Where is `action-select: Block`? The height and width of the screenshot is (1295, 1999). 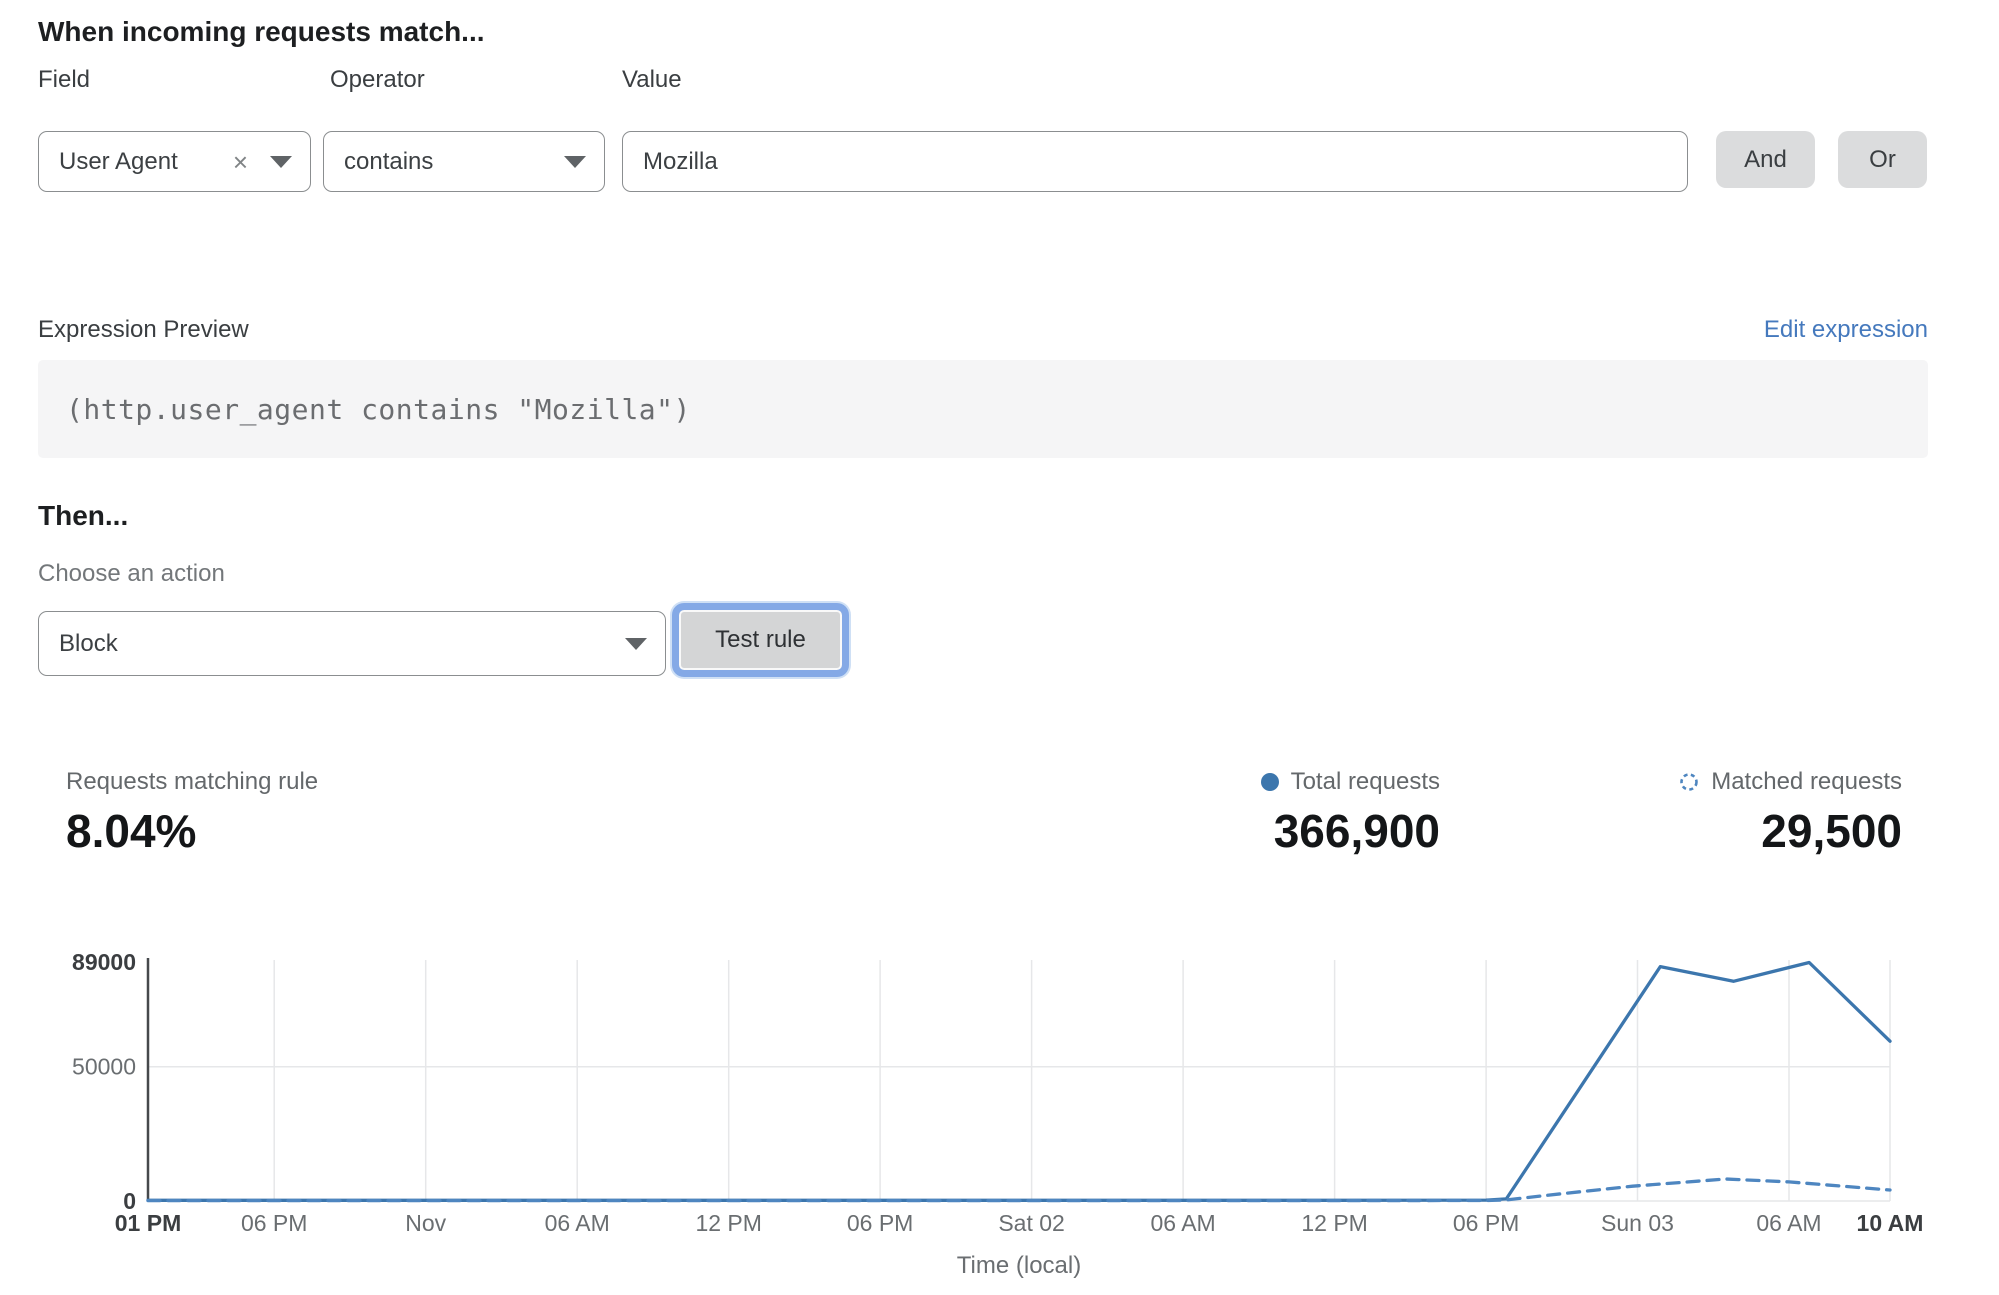
action-select: Block is located at coordinates (352, 643).